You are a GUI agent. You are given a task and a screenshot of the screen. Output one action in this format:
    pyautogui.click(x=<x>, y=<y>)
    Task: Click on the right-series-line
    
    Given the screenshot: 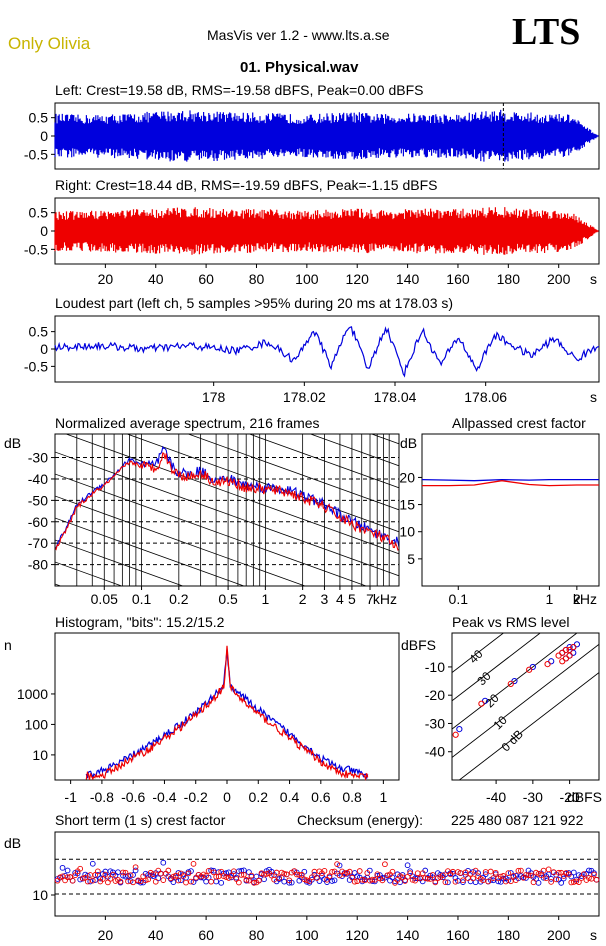 What is the action you would take?
    pyautogui.click(x=326, y=231)
    